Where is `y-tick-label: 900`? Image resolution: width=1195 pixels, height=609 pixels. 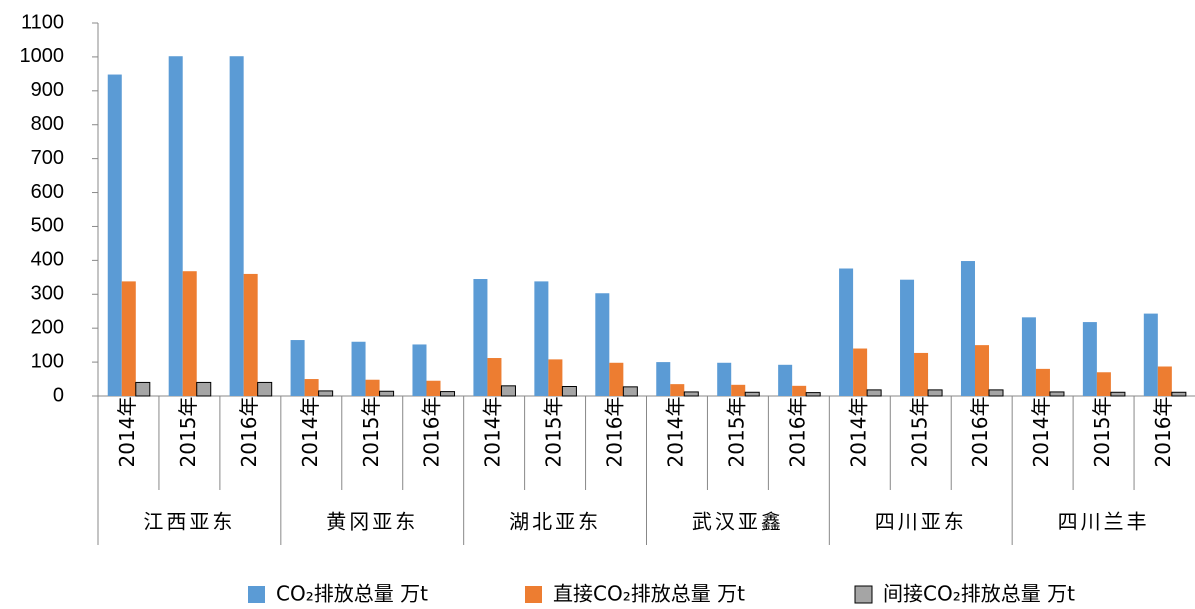 y-tick-label: 900 is located at coordinates (47, 90).